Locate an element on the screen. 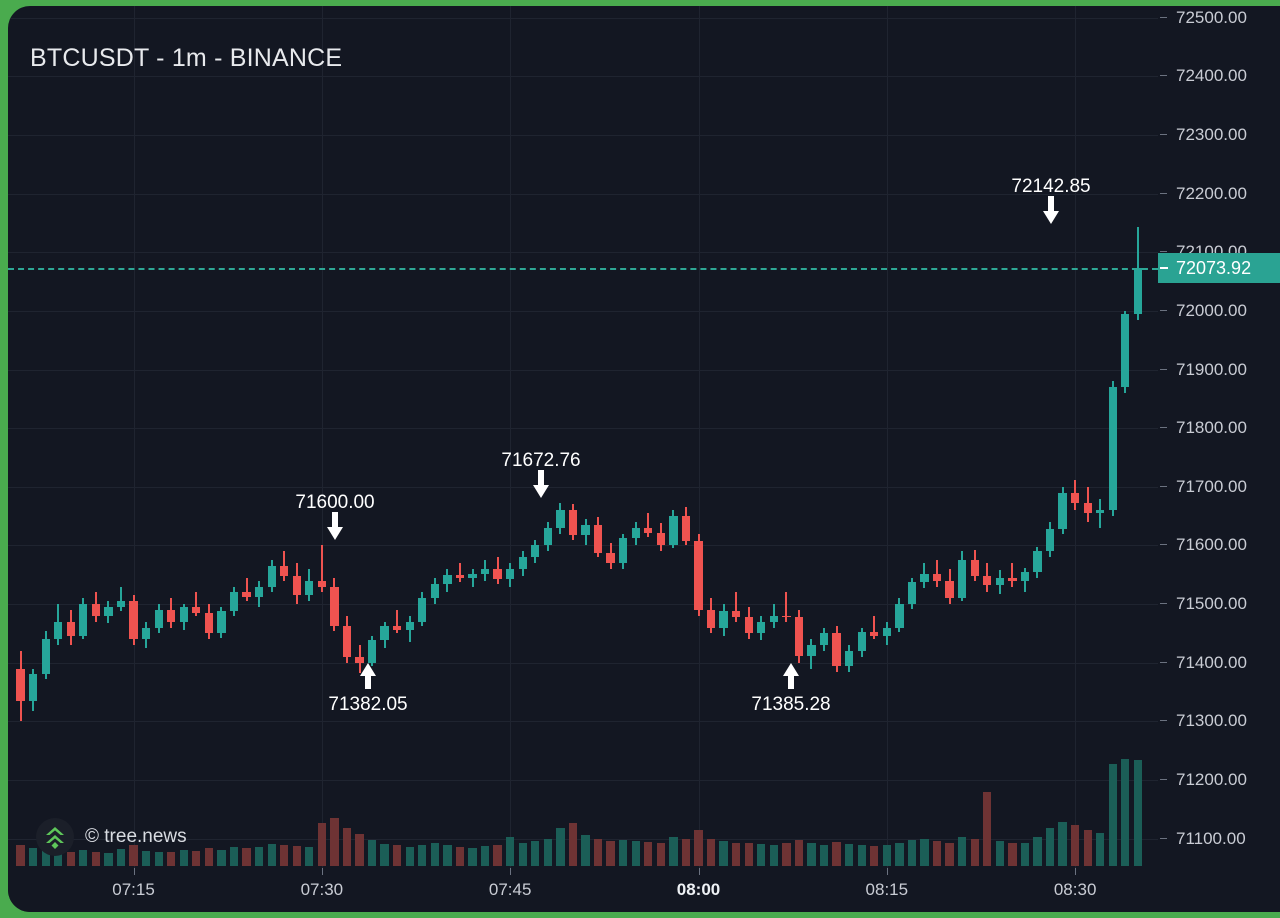 This screenshot has height=918, width=1280. price-axis-tick: 71100.00 is located at coordinates (1219, 839).